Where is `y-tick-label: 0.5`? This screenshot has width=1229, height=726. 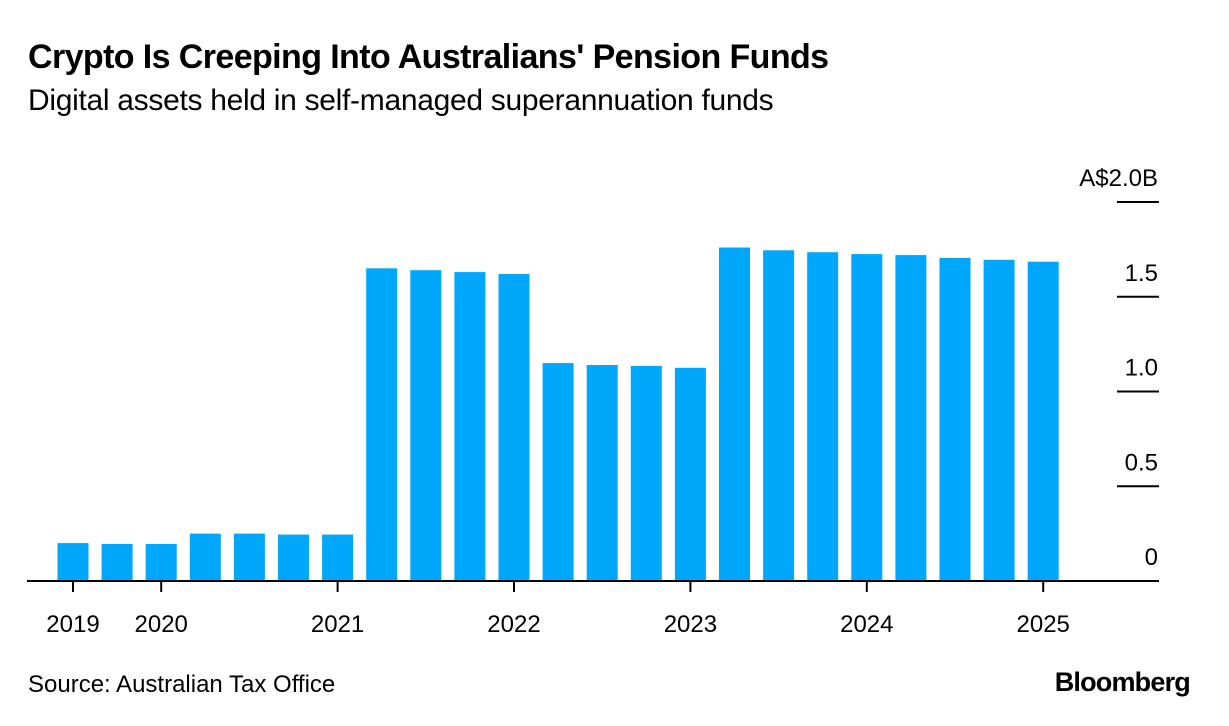
y-tick-label: 0.5 is located at coordinates (1141, 462).